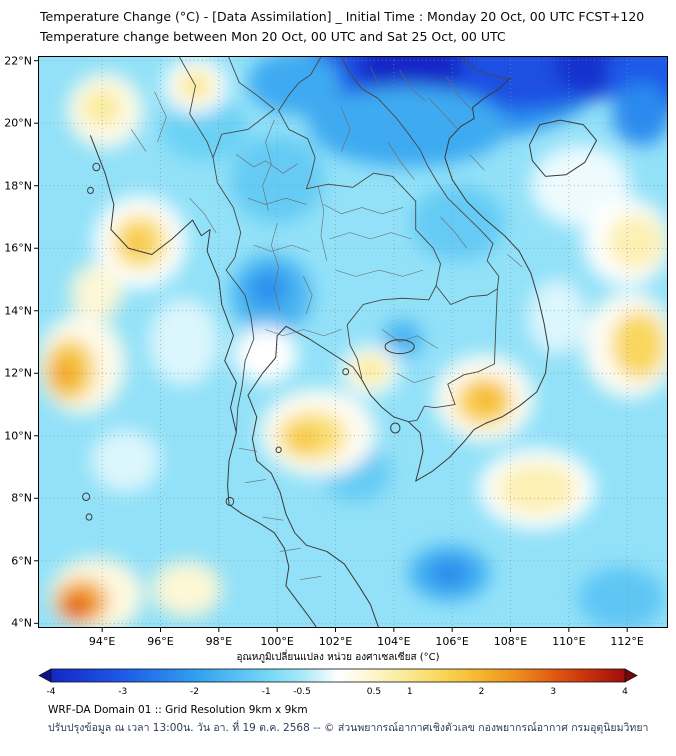 This screenshot has height=756, width=676. What do you see at coordinates (195, 105) in the screenshot?
I see `border-myanmar-shan` at bounding box center [195, 105].